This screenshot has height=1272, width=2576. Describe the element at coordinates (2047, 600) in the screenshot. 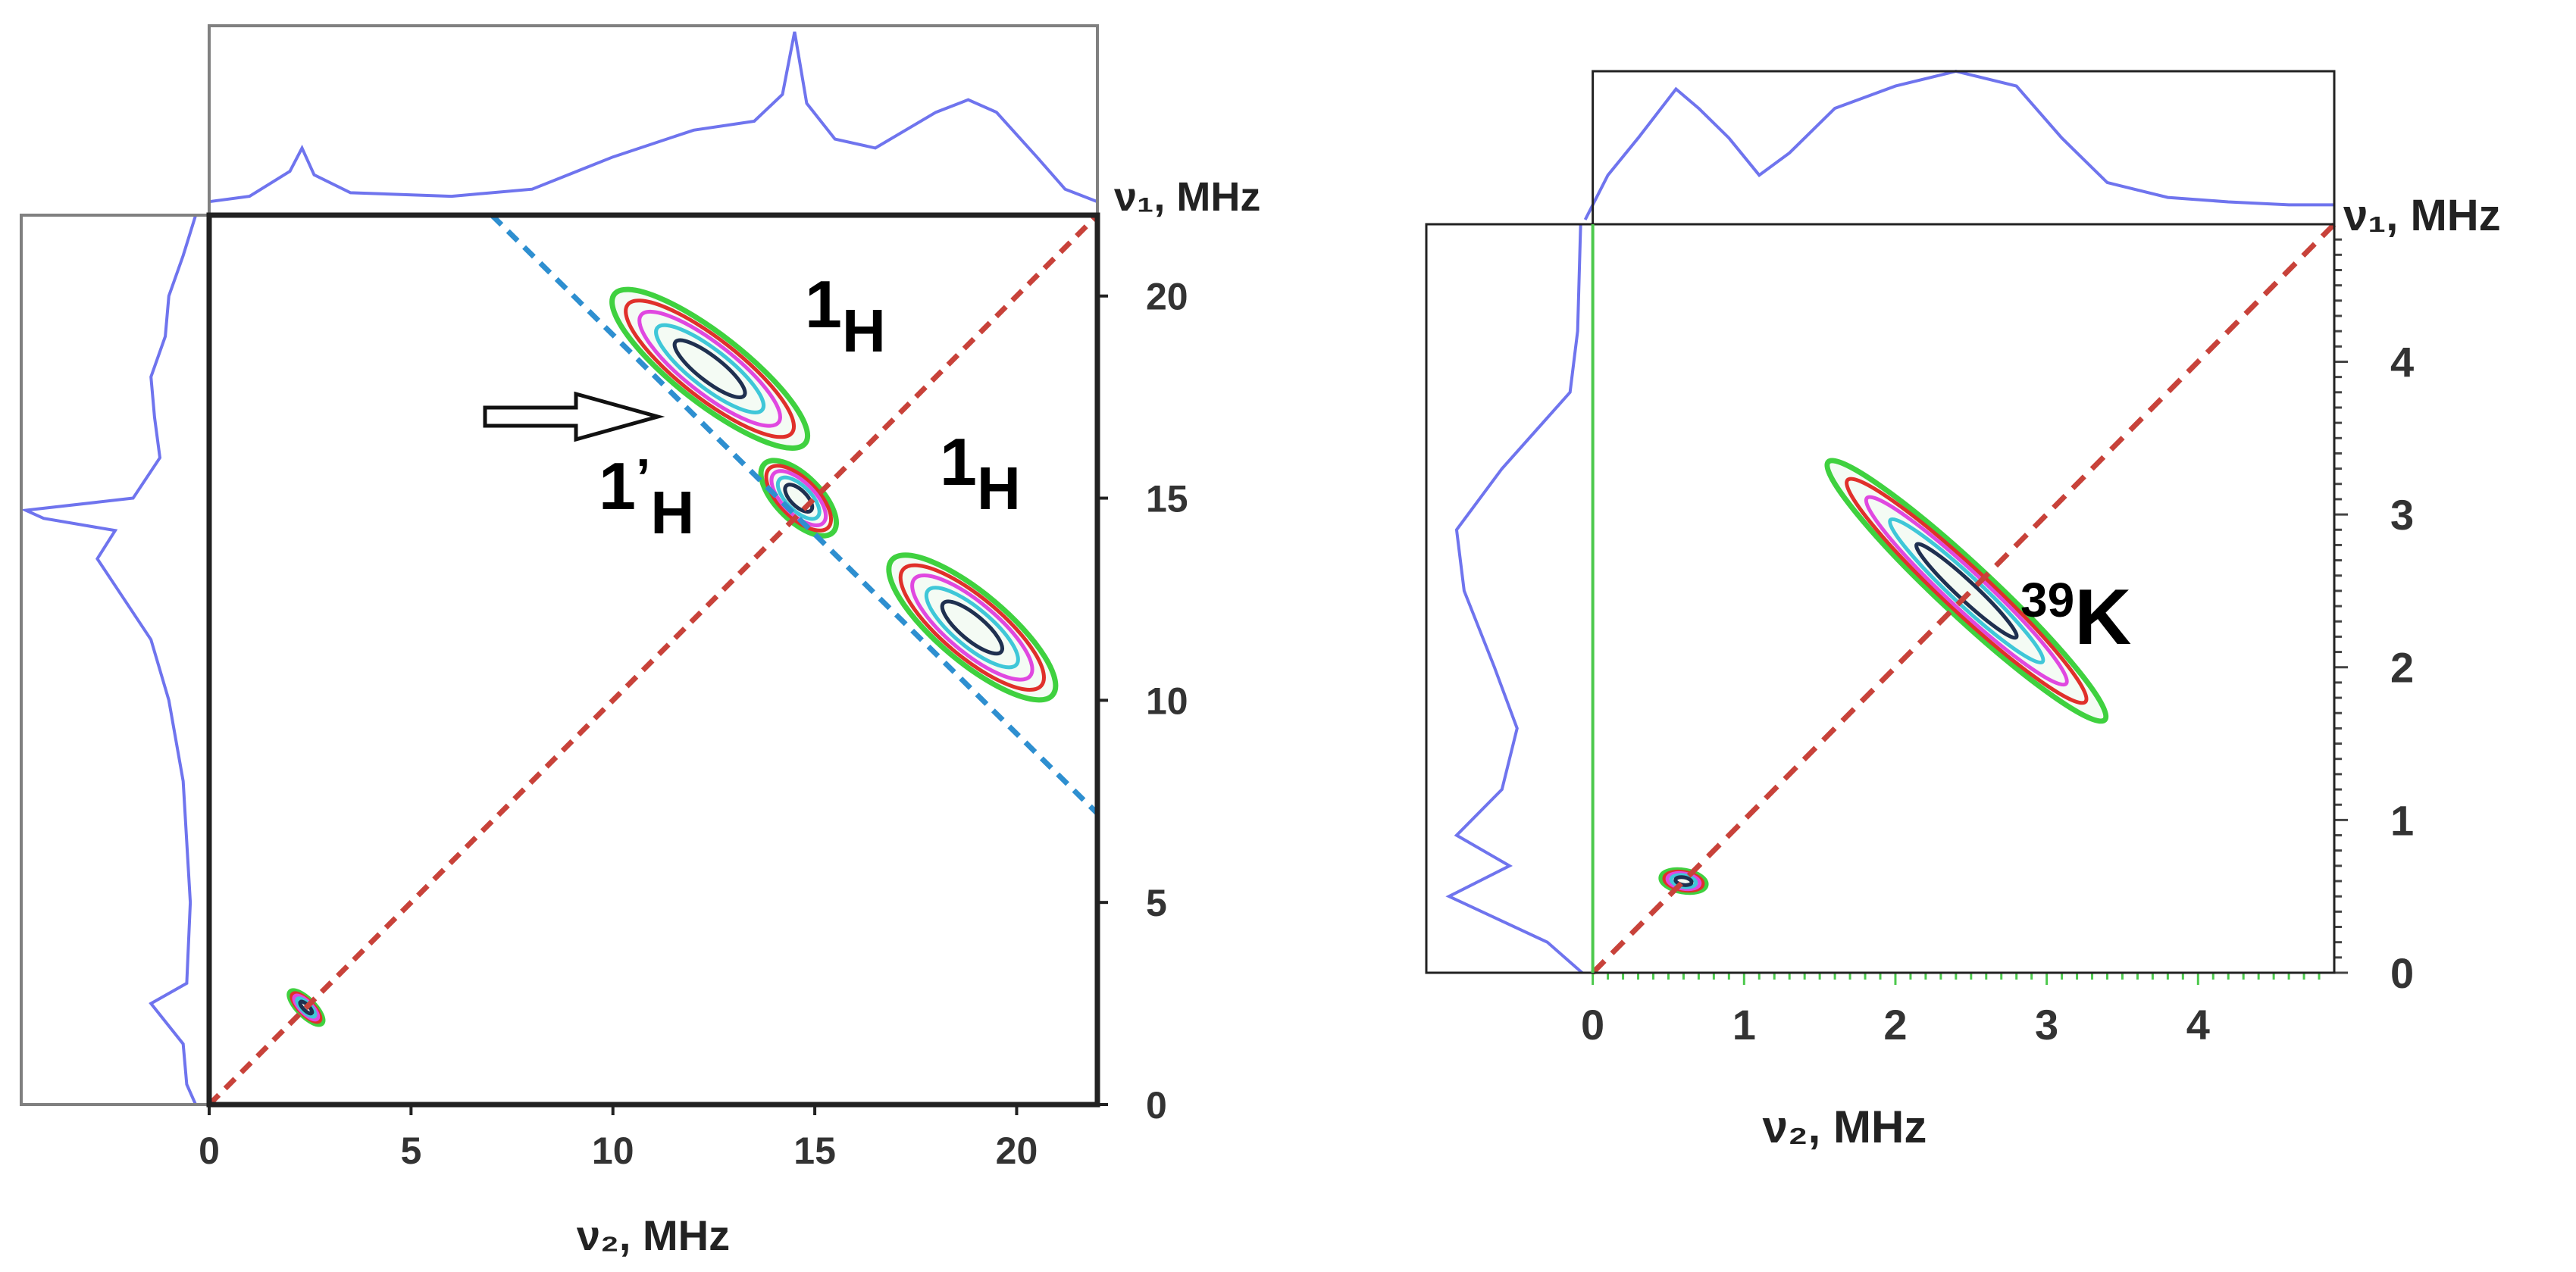

I see `right-label-39k-mass: 39` at that location.